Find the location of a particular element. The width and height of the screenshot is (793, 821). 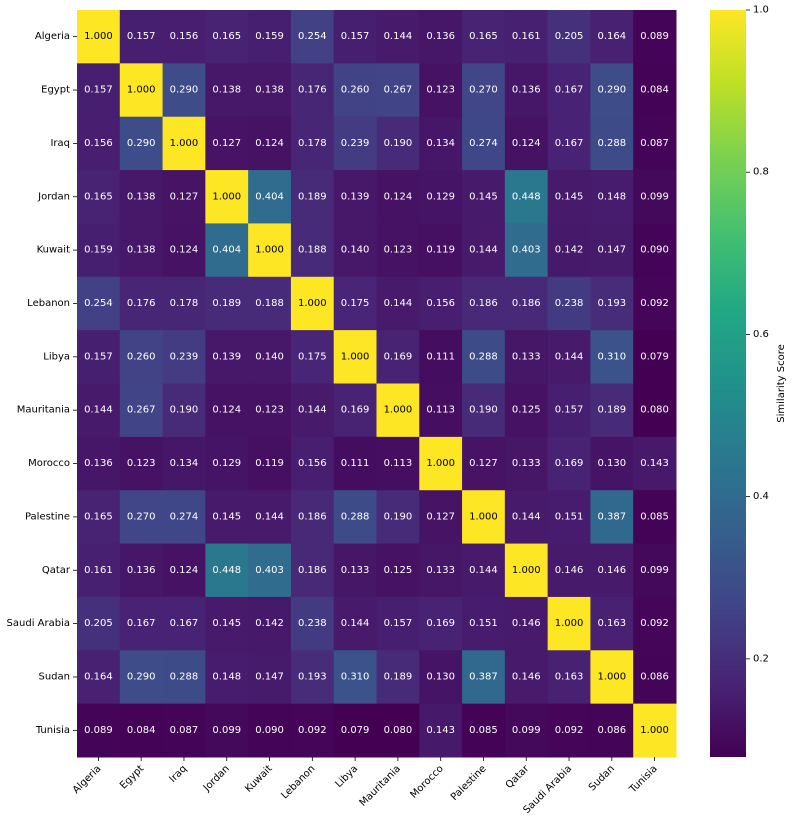

cell-value-label: 0.147 is located at coordinates (269, 676).